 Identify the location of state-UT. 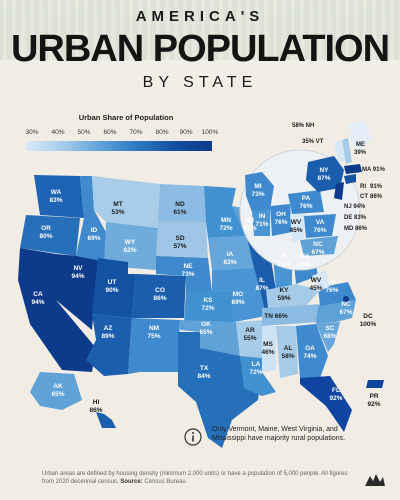
(114, 288).